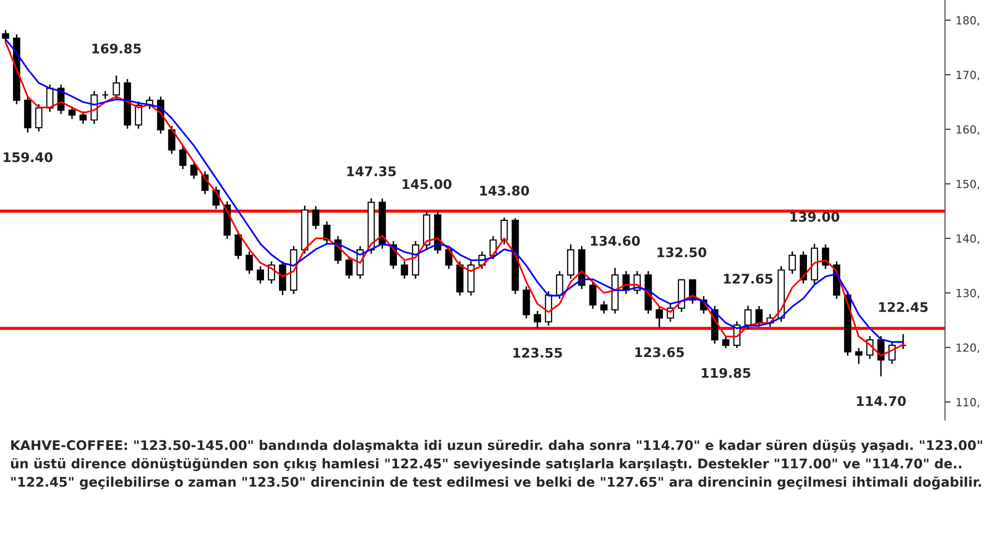 This screenshot has width=1000, height=533. I want to click on y-tick-label: 130,, so click(968, 293).